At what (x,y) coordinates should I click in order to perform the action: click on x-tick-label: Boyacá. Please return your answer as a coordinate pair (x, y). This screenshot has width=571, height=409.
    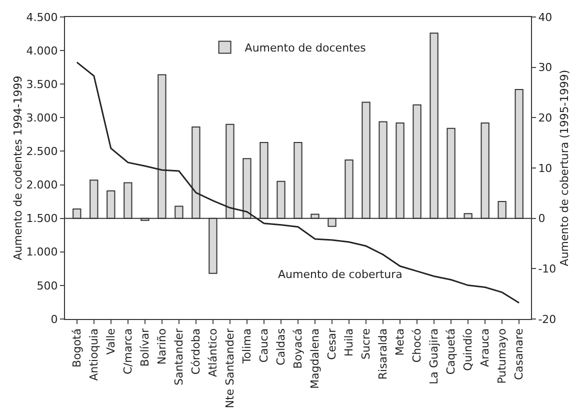
    Looking at the image, I should click on (298, 348).